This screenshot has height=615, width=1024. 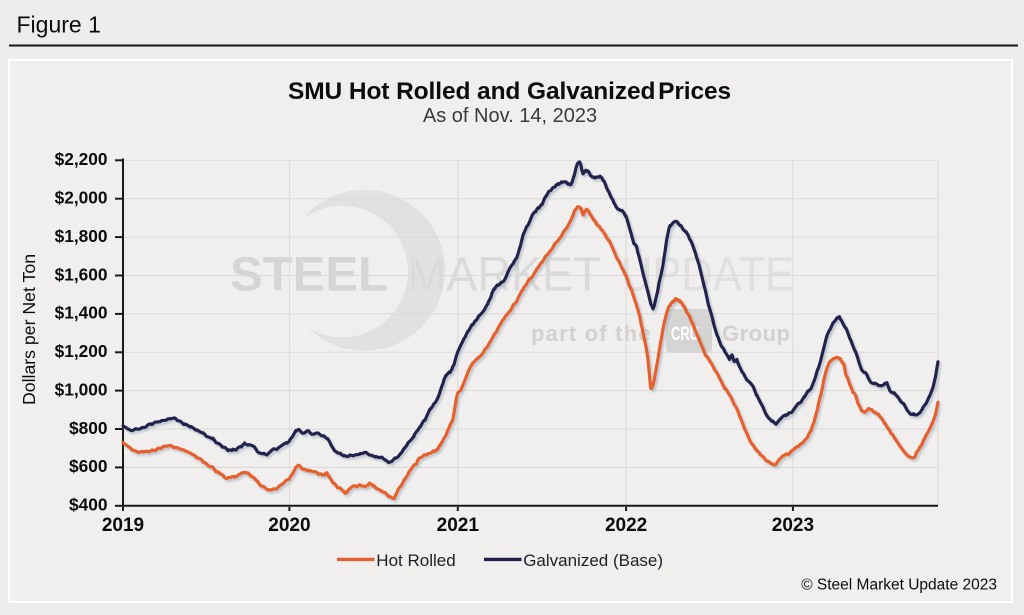 I want to click on svg-text: As of Nov. 14, 2023, so click(x=510, y=116).